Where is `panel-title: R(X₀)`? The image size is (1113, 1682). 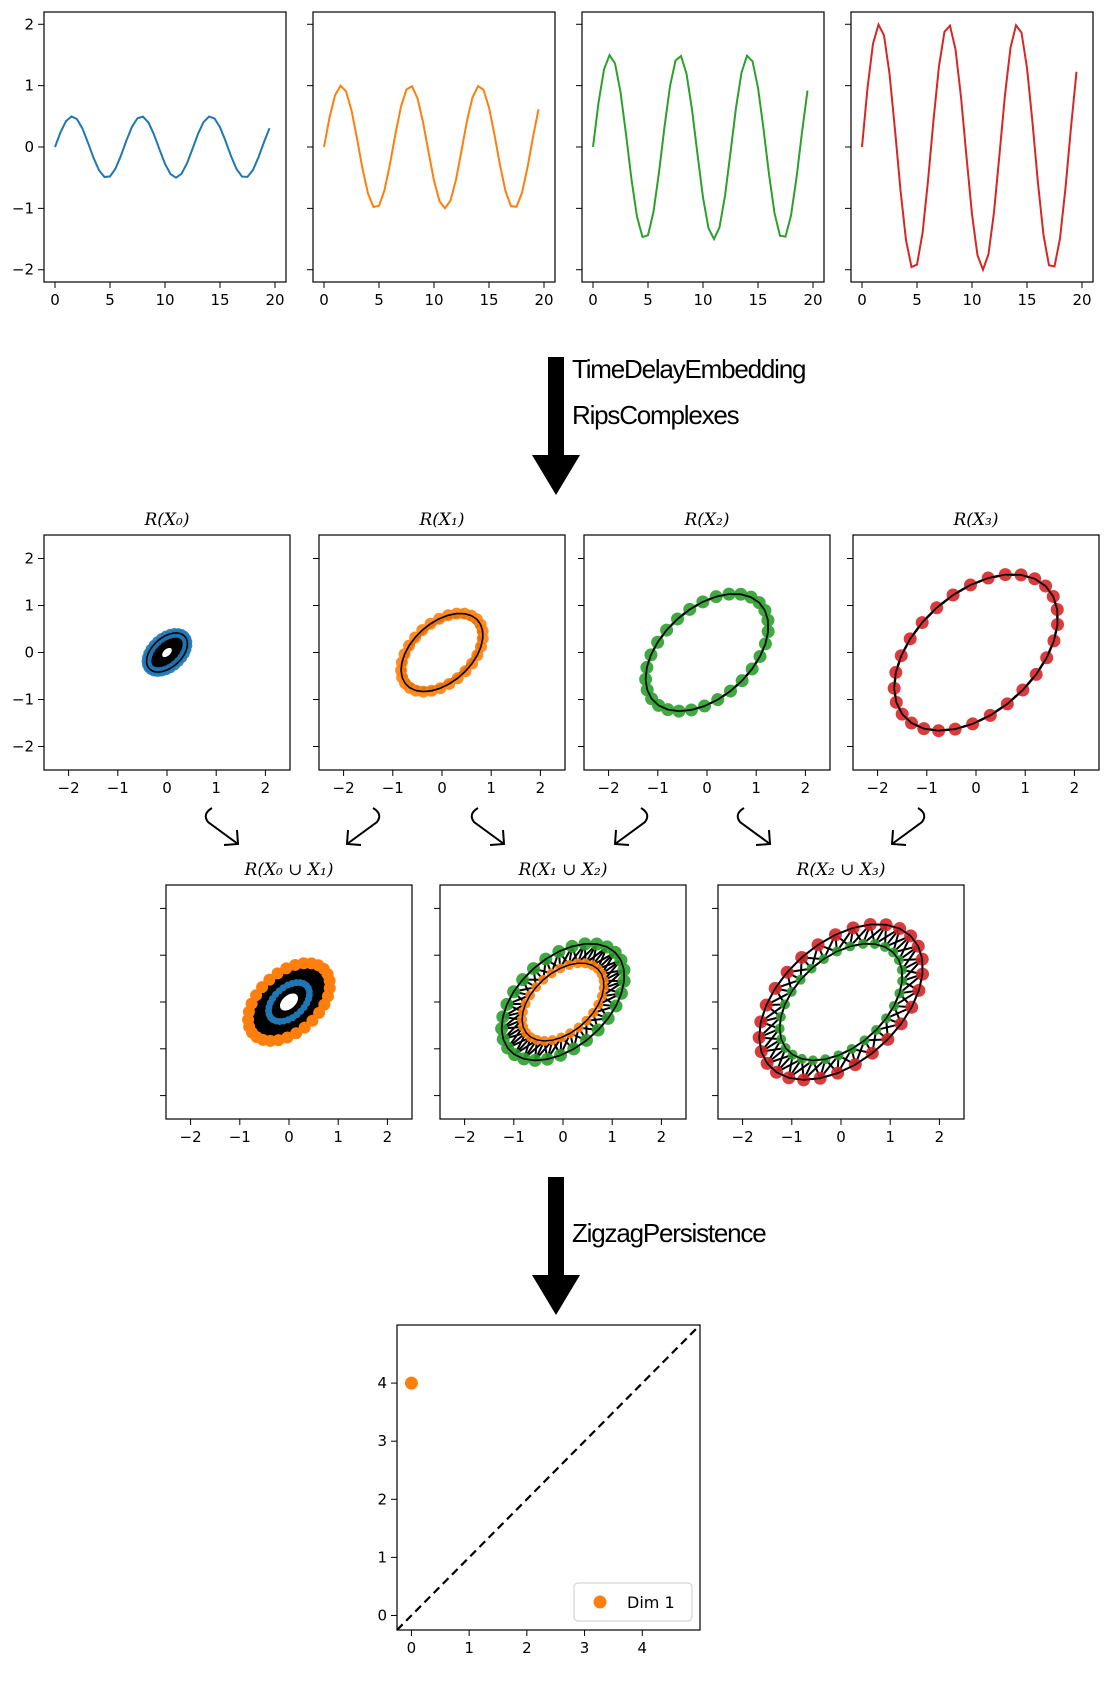 panel-title: R(X₀) is located at coordinates (167, 520).